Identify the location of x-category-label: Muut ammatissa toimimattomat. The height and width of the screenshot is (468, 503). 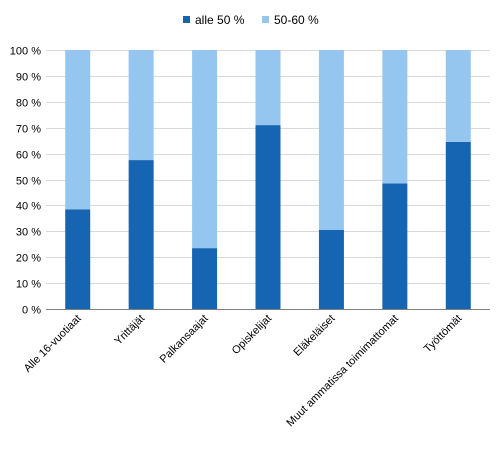
(342, 371).